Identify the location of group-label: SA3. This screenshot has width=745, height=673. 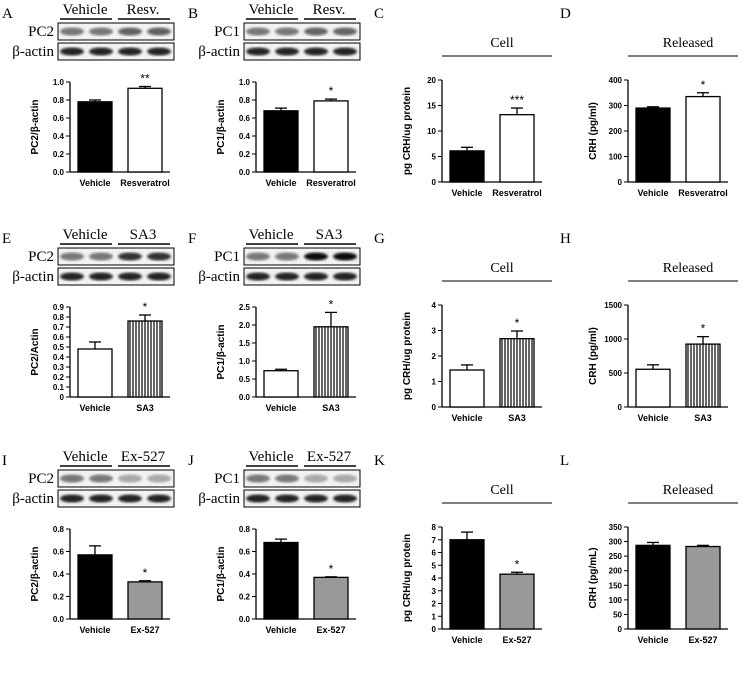
(143, 235).